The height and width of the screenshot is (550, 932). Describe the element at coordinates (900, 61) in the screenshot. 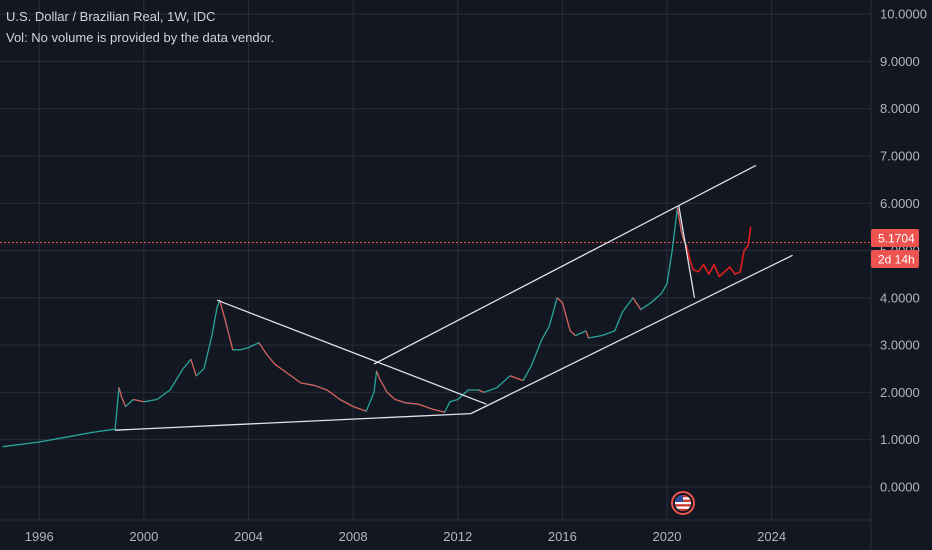

I see `y-tick-label: 9.0000` at that location.